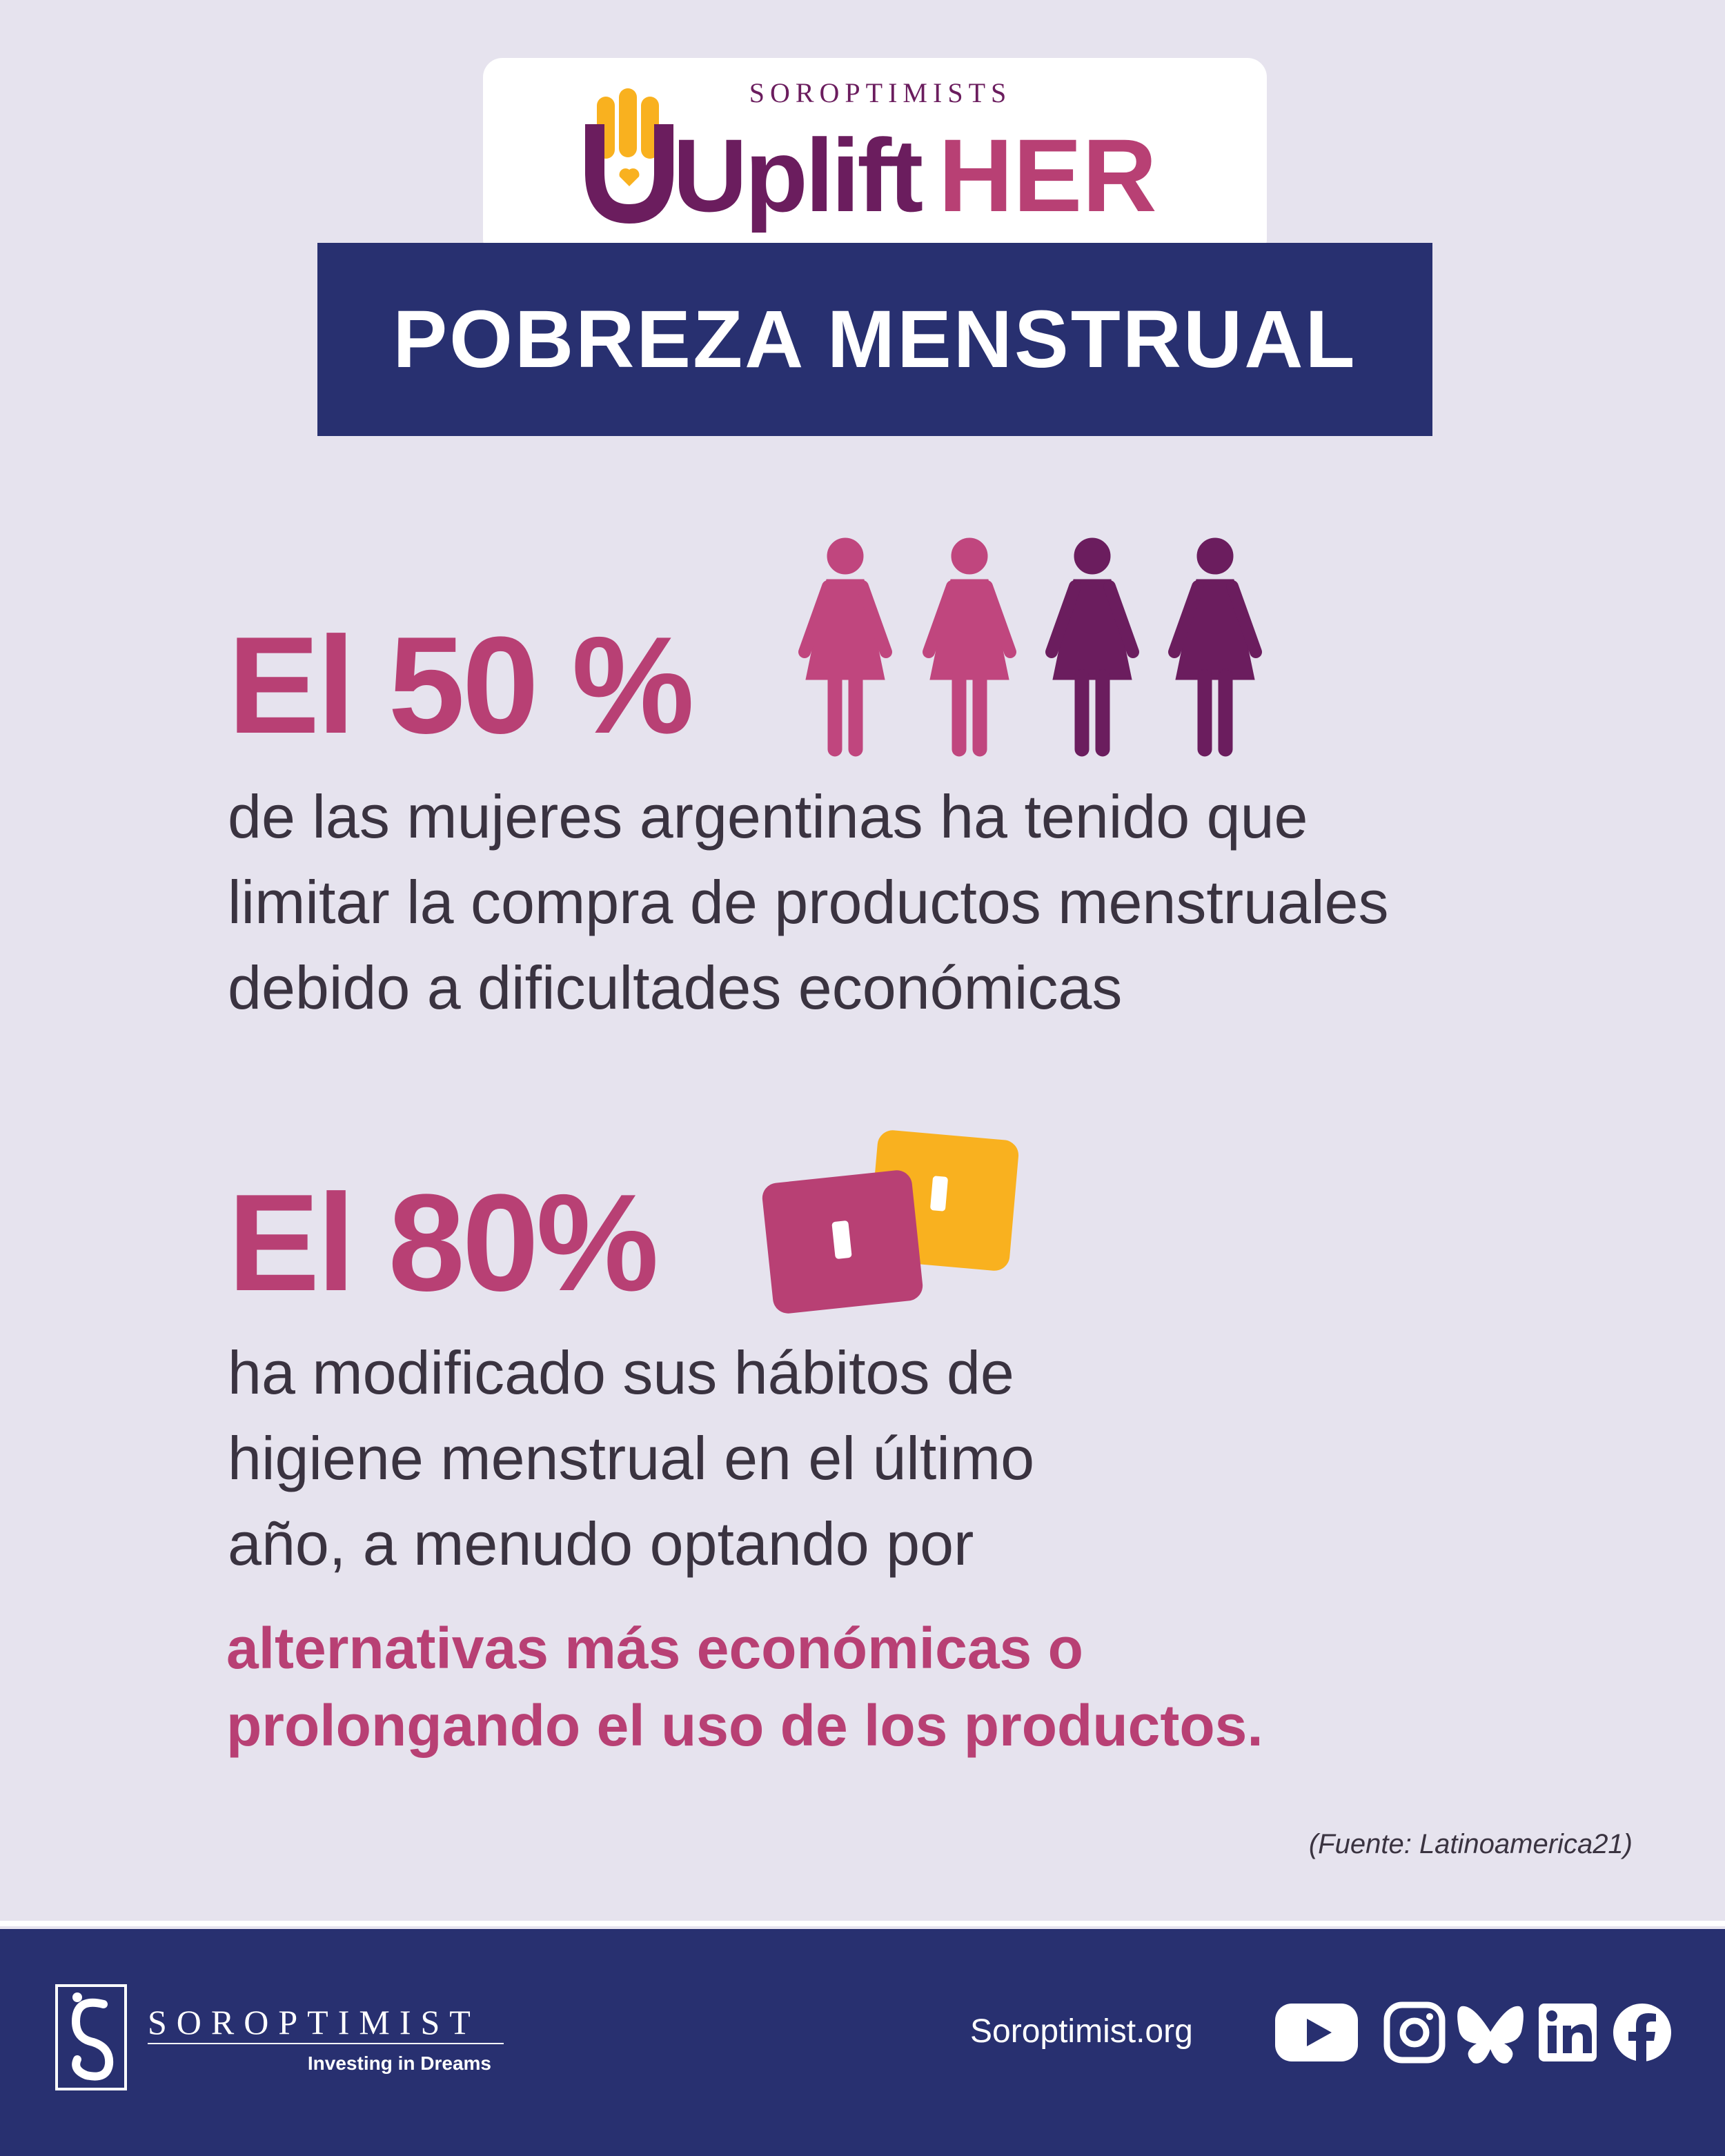  I want to click on org-logo, so click(91, 2037).